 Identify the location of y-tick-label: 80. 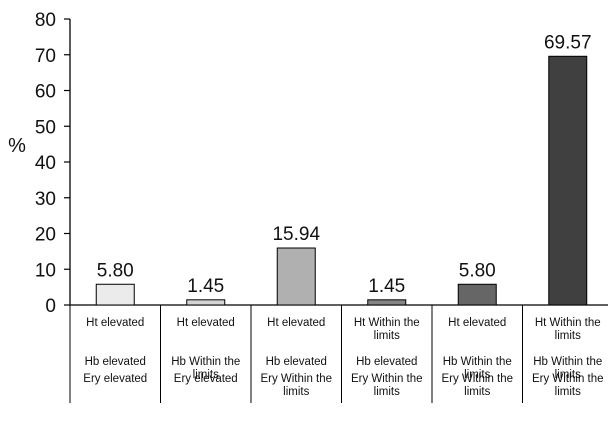
(45, 20).